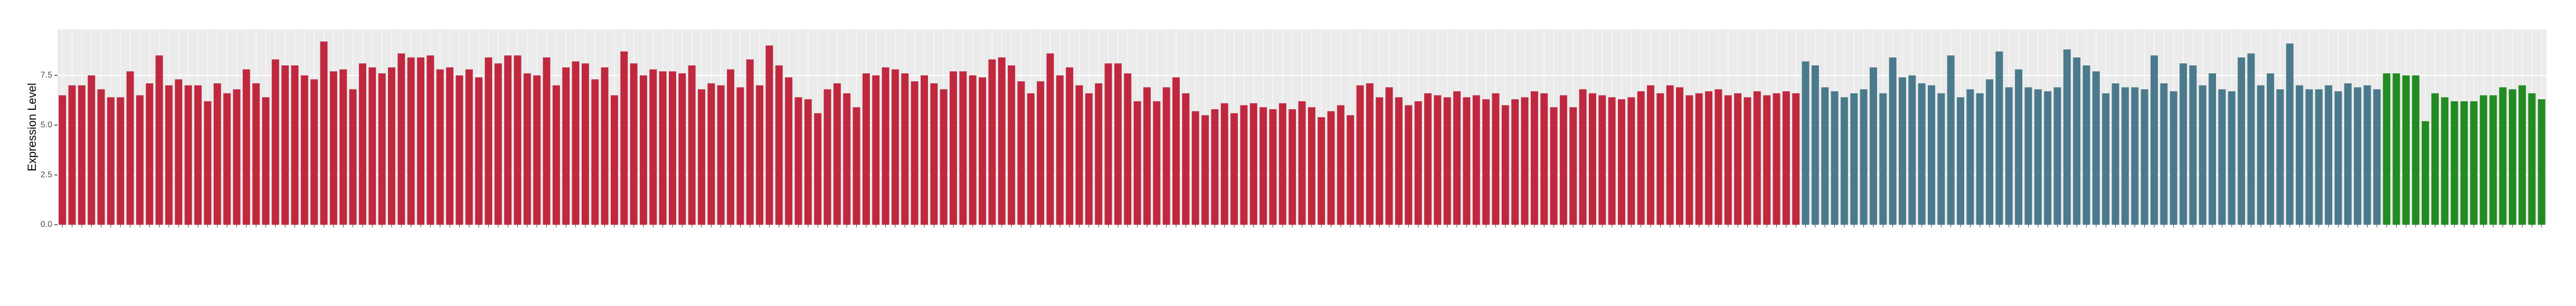  What do you see at coordinates (46, 76) in the screenshot?
I see `y-tick-label: 7.5` at bounding box center [46, 76].